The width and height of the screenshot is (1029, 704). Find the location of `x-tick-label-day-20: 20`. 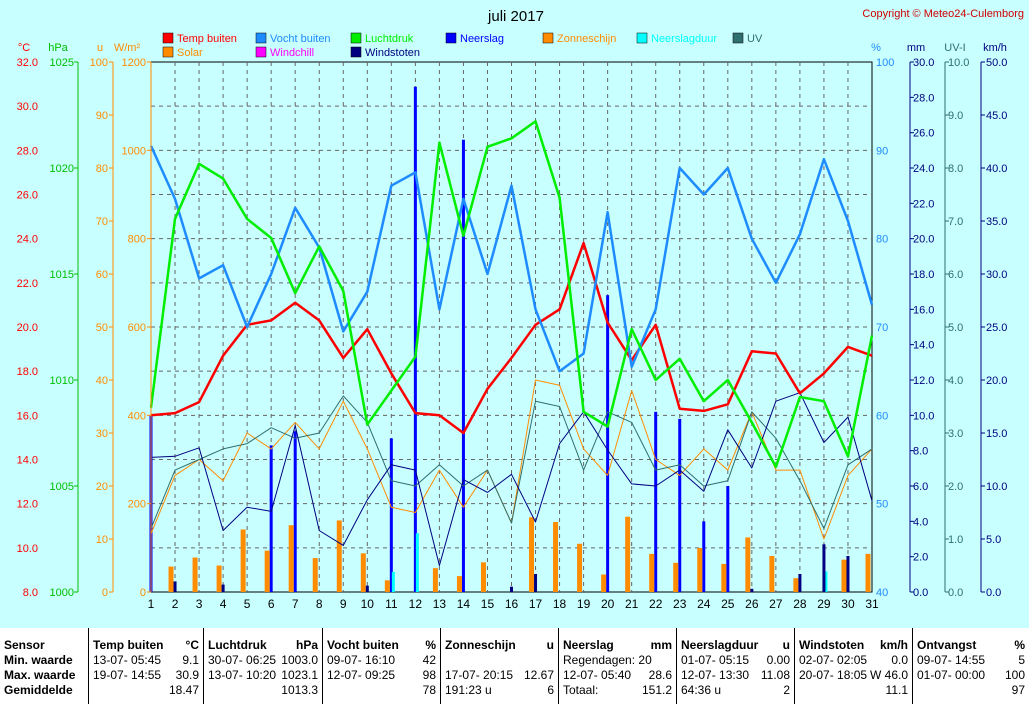

x-tick-label-day-20: 20 is located at coordinates (608, 604).